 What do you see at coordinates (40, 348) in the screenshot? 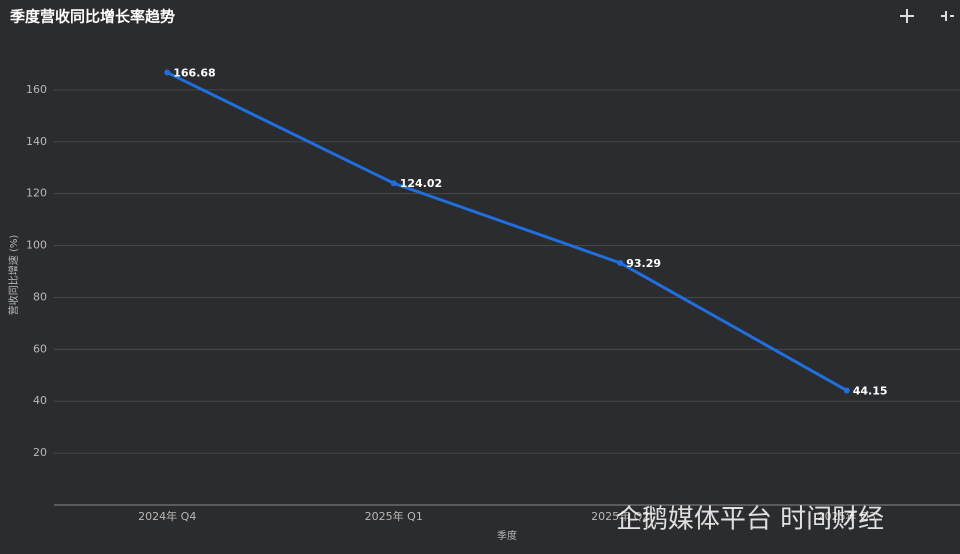
I see `y-tick-label: 60` at bounding box center [40, 348].